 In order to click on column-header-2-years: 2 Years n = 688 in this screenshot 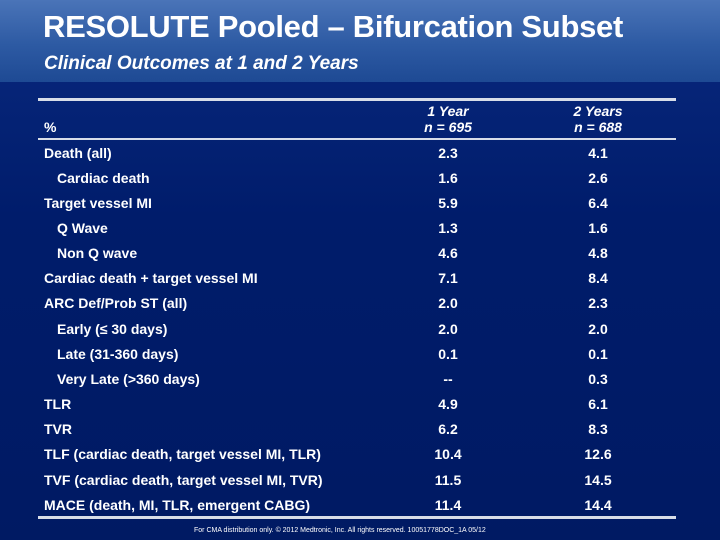, I will do `click(598, 119)`.